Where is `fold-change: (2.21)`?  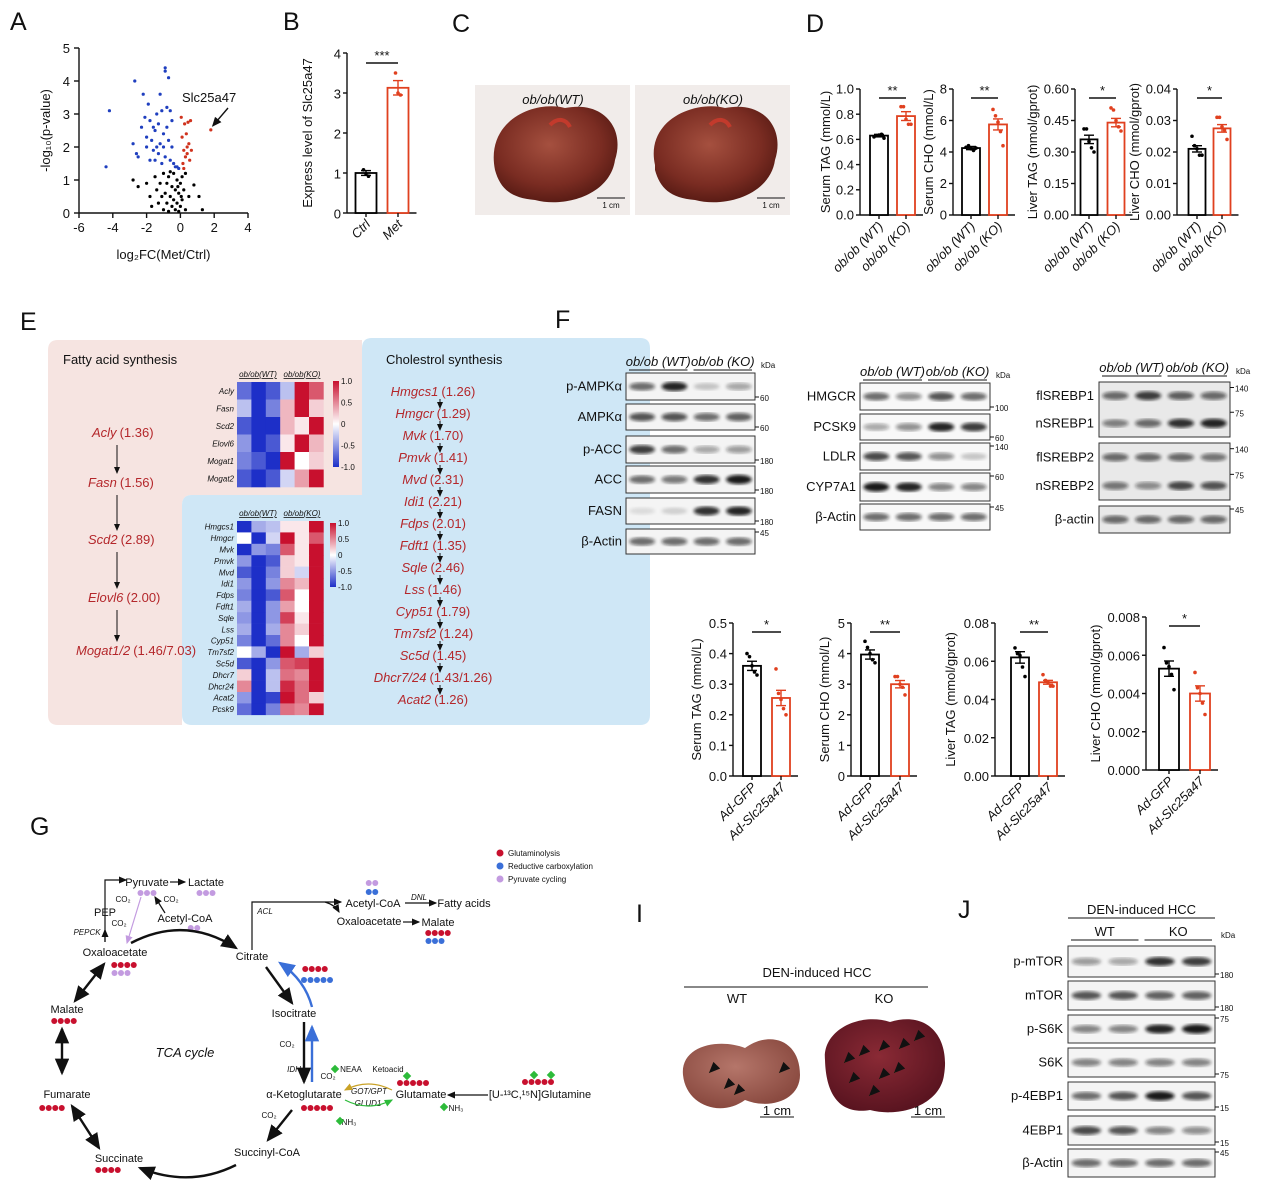 fold-change: (2.21) is located at coordinates (445, 501).